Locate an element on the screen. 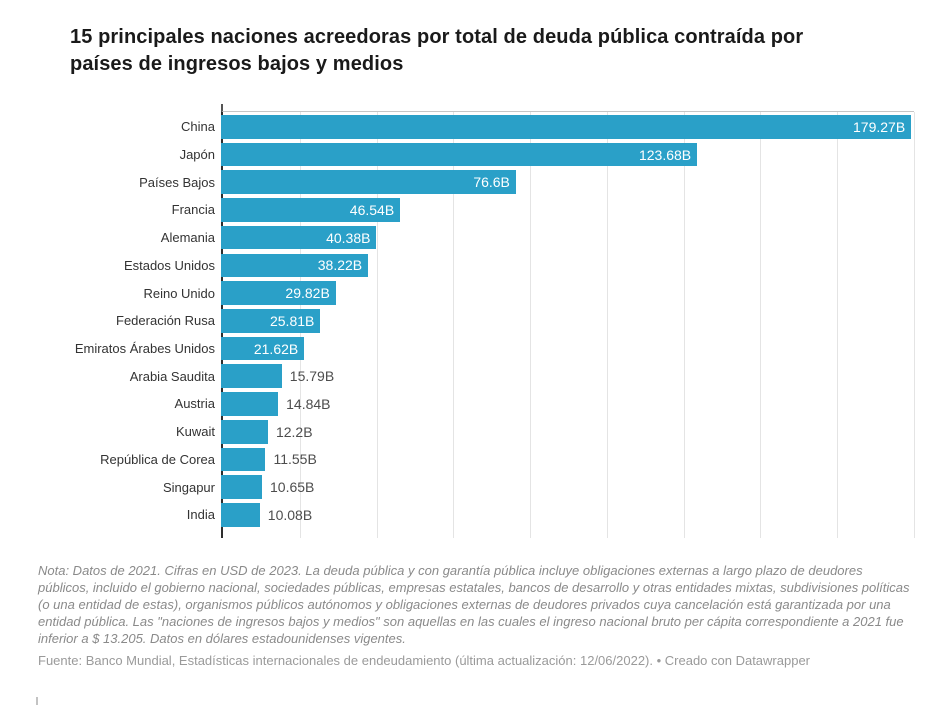  bar-row: Emiratos Árabes Unidos 21.62B is located at coordinates (475, 350).